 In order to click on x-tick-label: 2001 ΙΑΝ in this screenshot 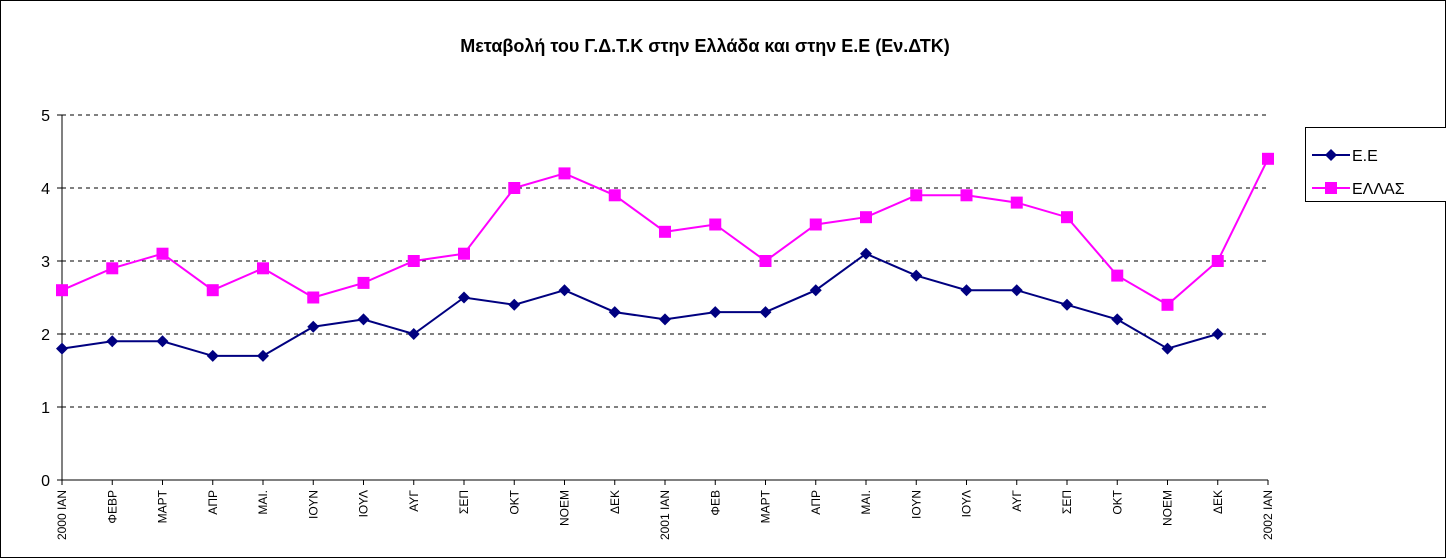, I will do `click(665, 515)`.